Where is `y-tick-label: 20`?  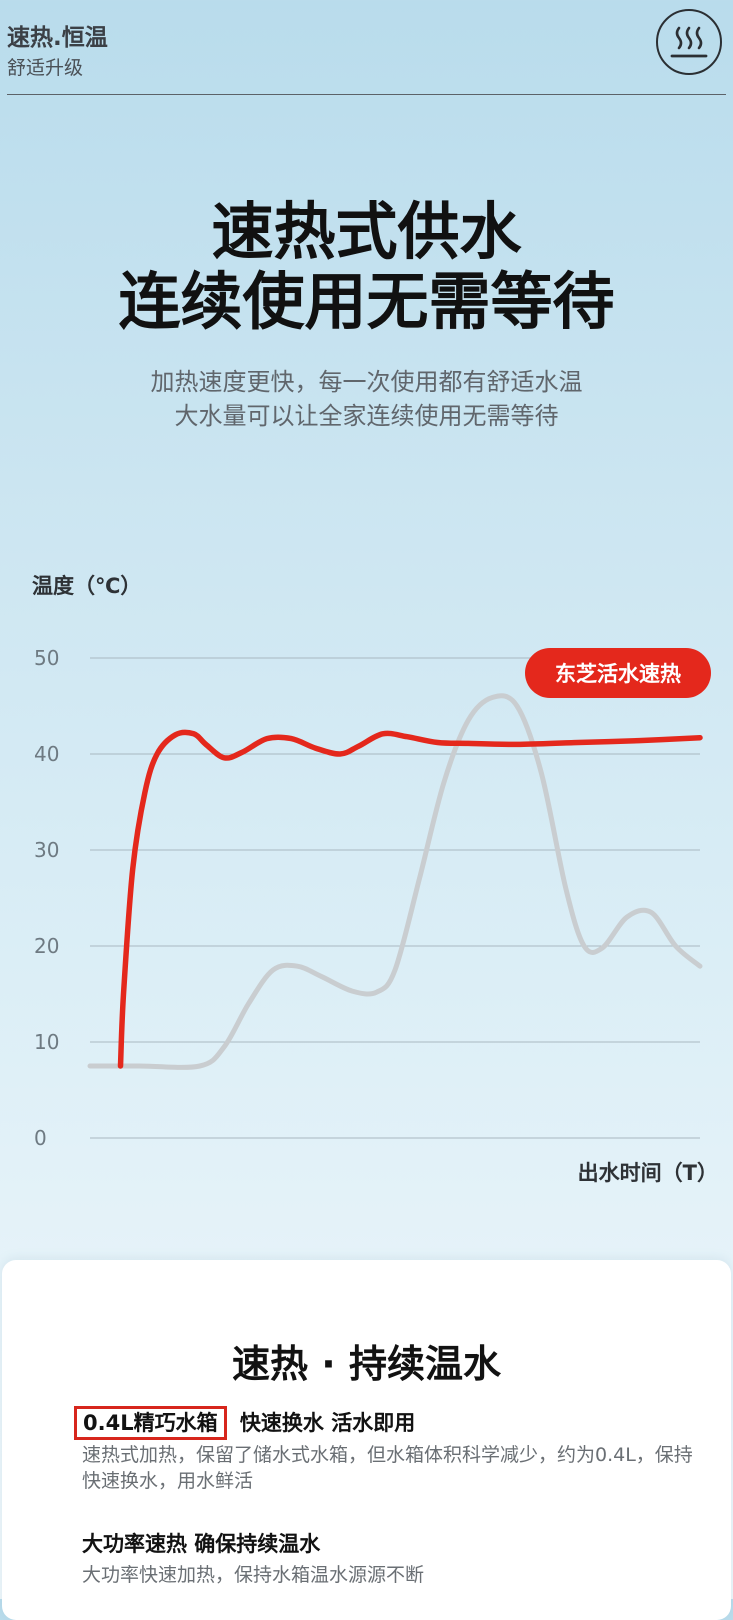
y-tick-label: 20 is located at coordinates (46, 946).